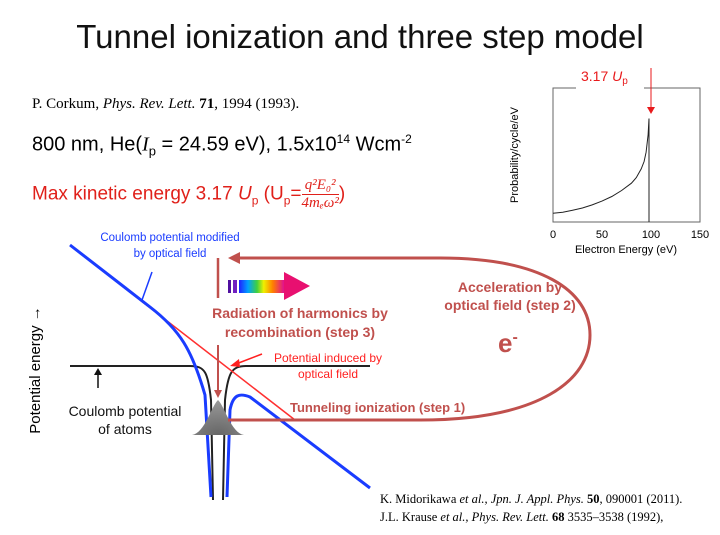 Image resolution: width=720 pixels, height=535 pixels. I want to click on x-tick-label: 100, so click(651, 235).